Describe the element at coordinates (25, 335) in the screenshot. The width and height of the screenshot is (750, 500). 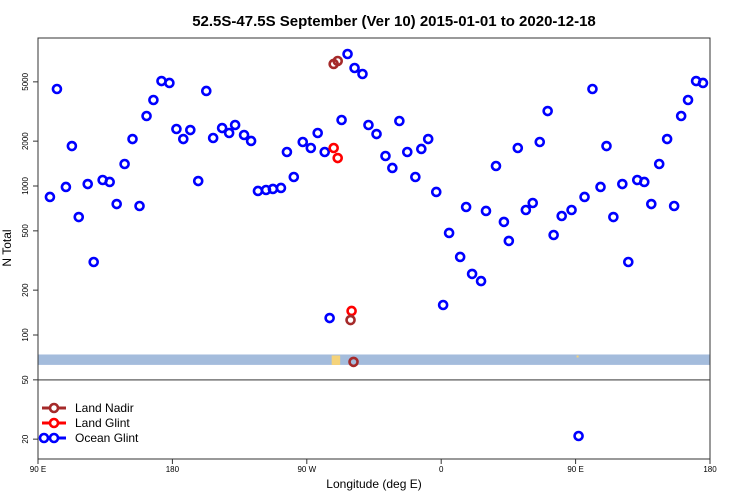
I see `y-tick-label: 100` at that location.